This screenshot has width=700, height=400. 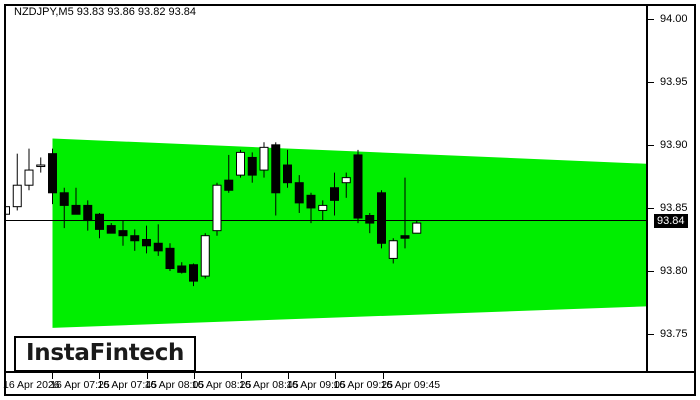 What do you see at coordinates (674, 207) in the screenshot?
I see `price-axis-label: 93.85` at bounding box center [674, 207].